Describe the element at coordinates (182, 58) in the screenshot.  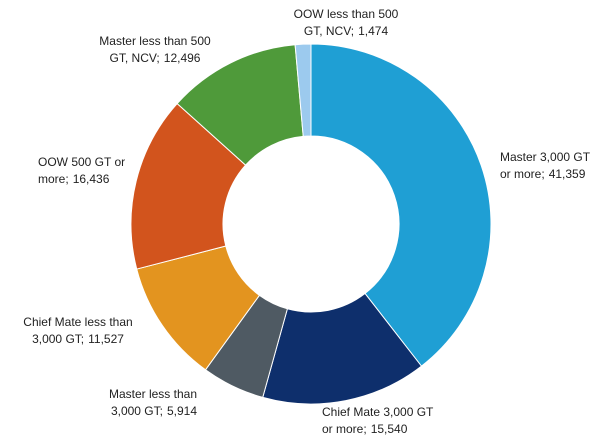
I see `slice-label-value: 12,496` at that location.